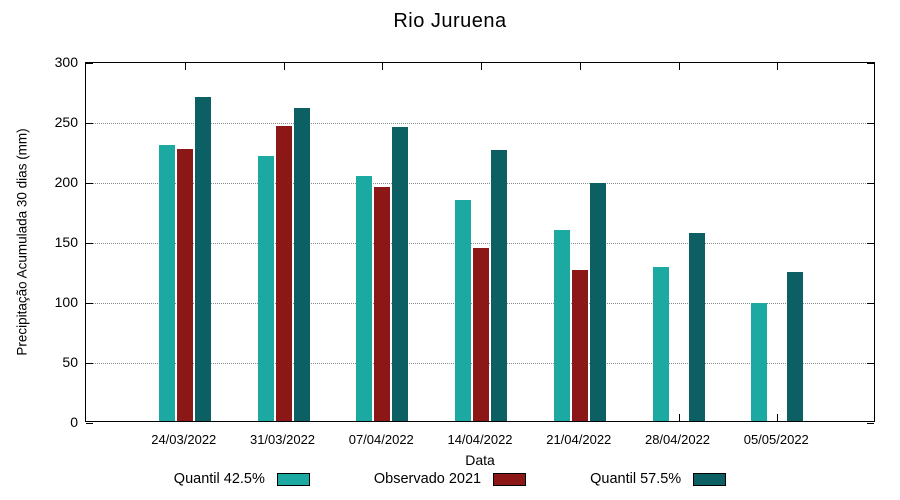 The image size is (900, 500). What do you see at coordinates (184, 439) in the screenshot?
I see `x-tick-label: 24/03/2022` at bounding box center [184, 439].